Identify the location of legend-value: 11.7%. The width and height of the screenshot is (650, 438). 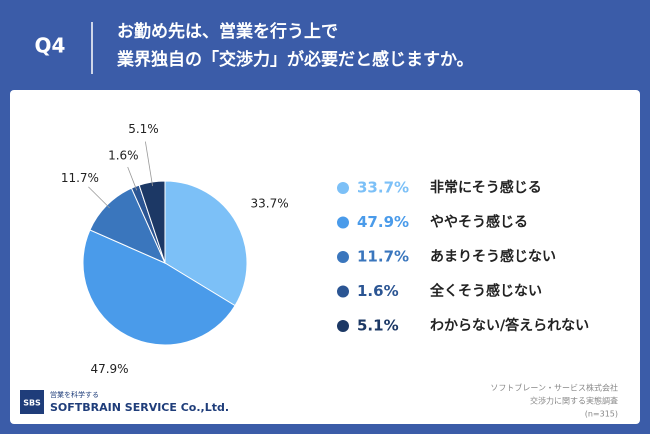
(383, 257).